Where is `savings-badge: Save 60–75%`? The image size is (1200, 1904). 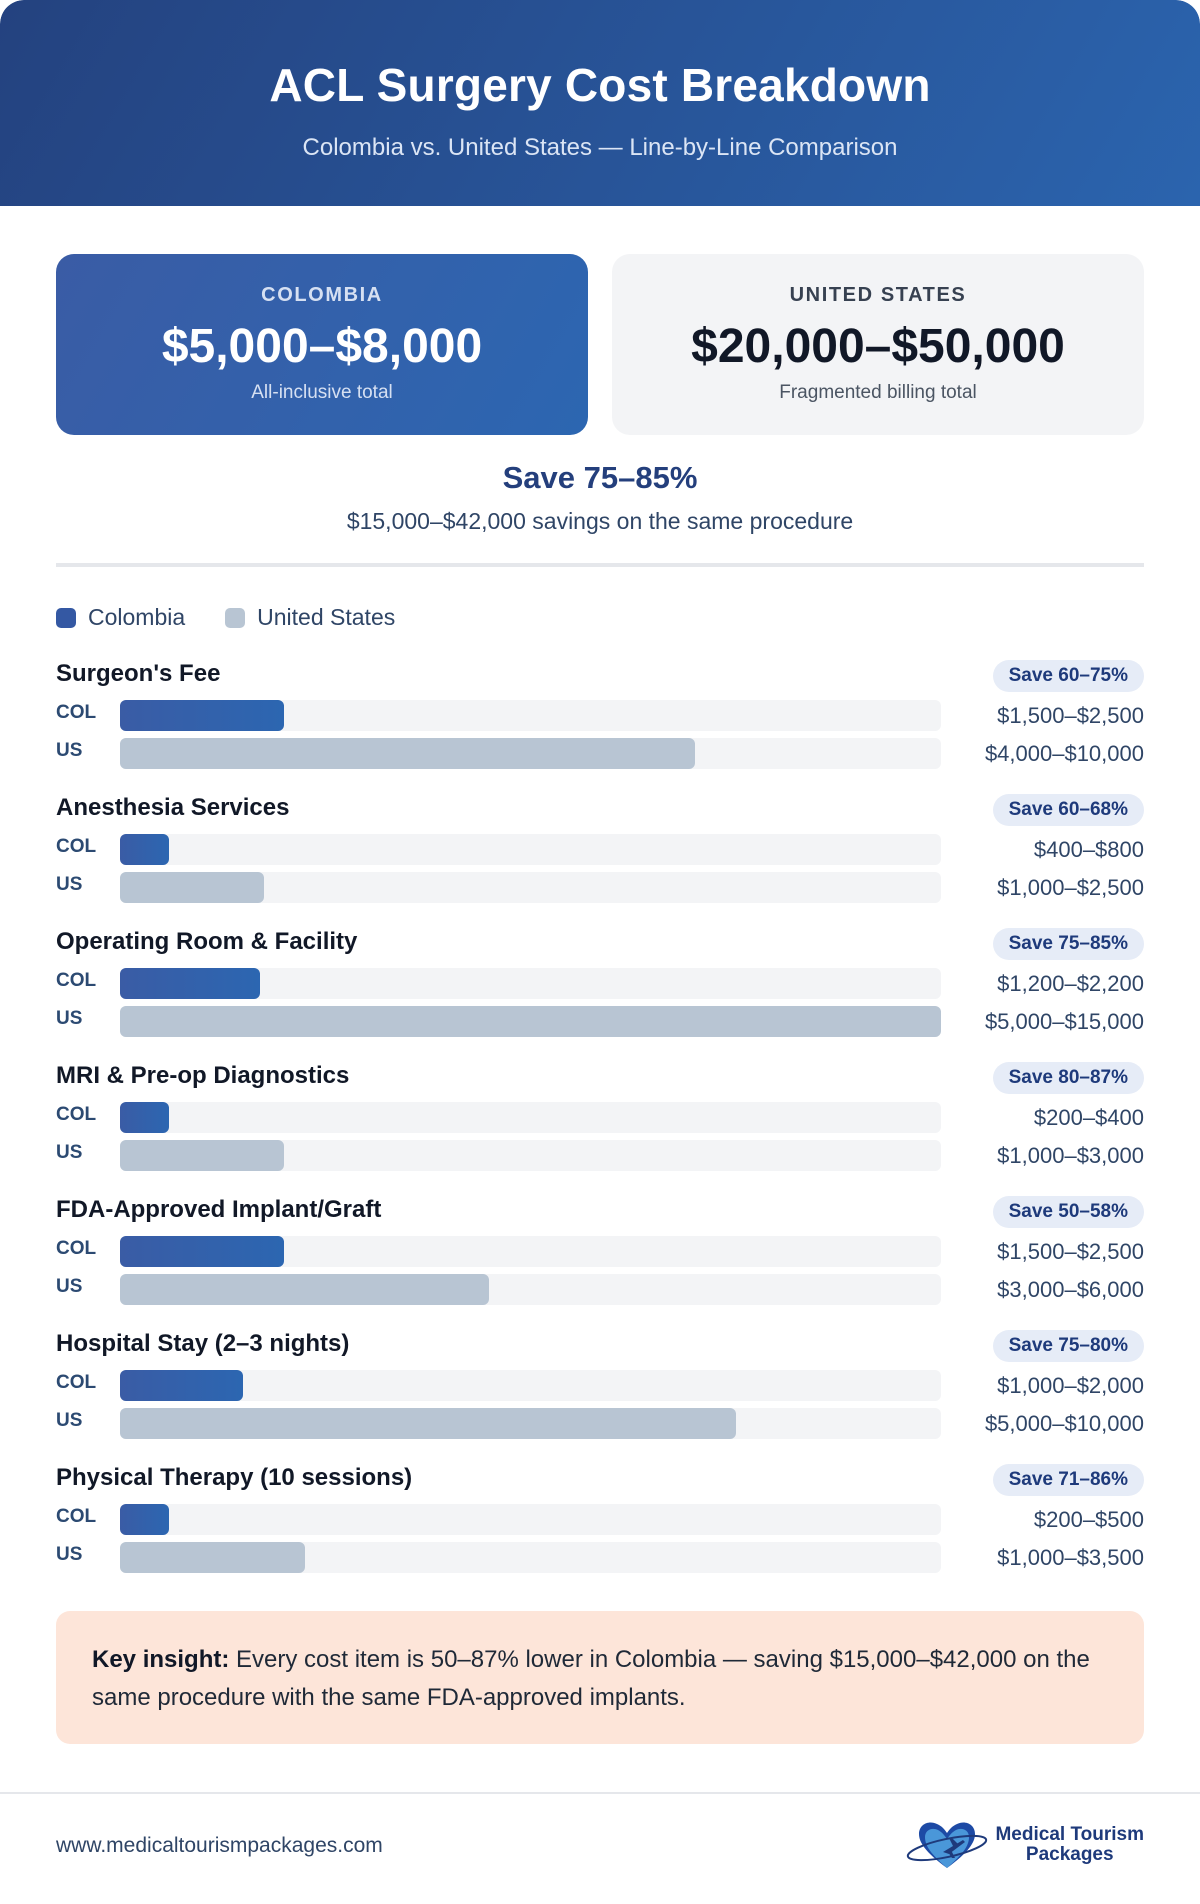
savings-badge: Save 60–75% is located at coordinates (1068, 676).